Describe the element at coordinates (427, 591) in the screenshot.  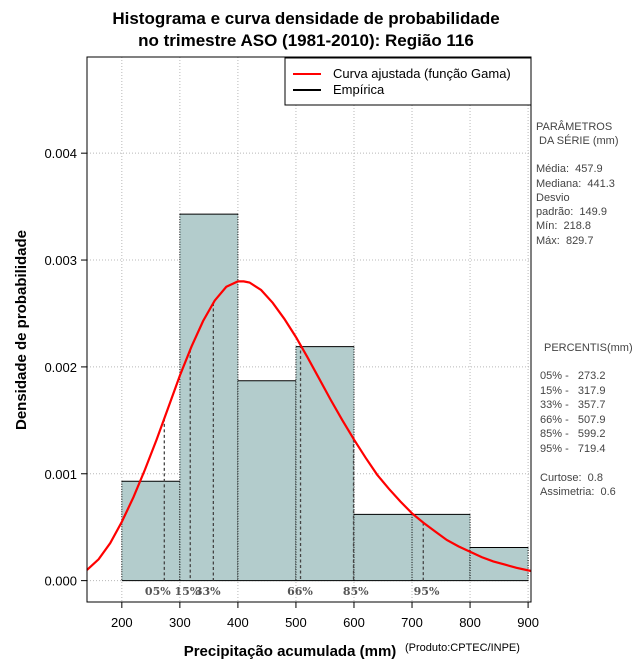
I see `percentile-label: 95%` at that location.